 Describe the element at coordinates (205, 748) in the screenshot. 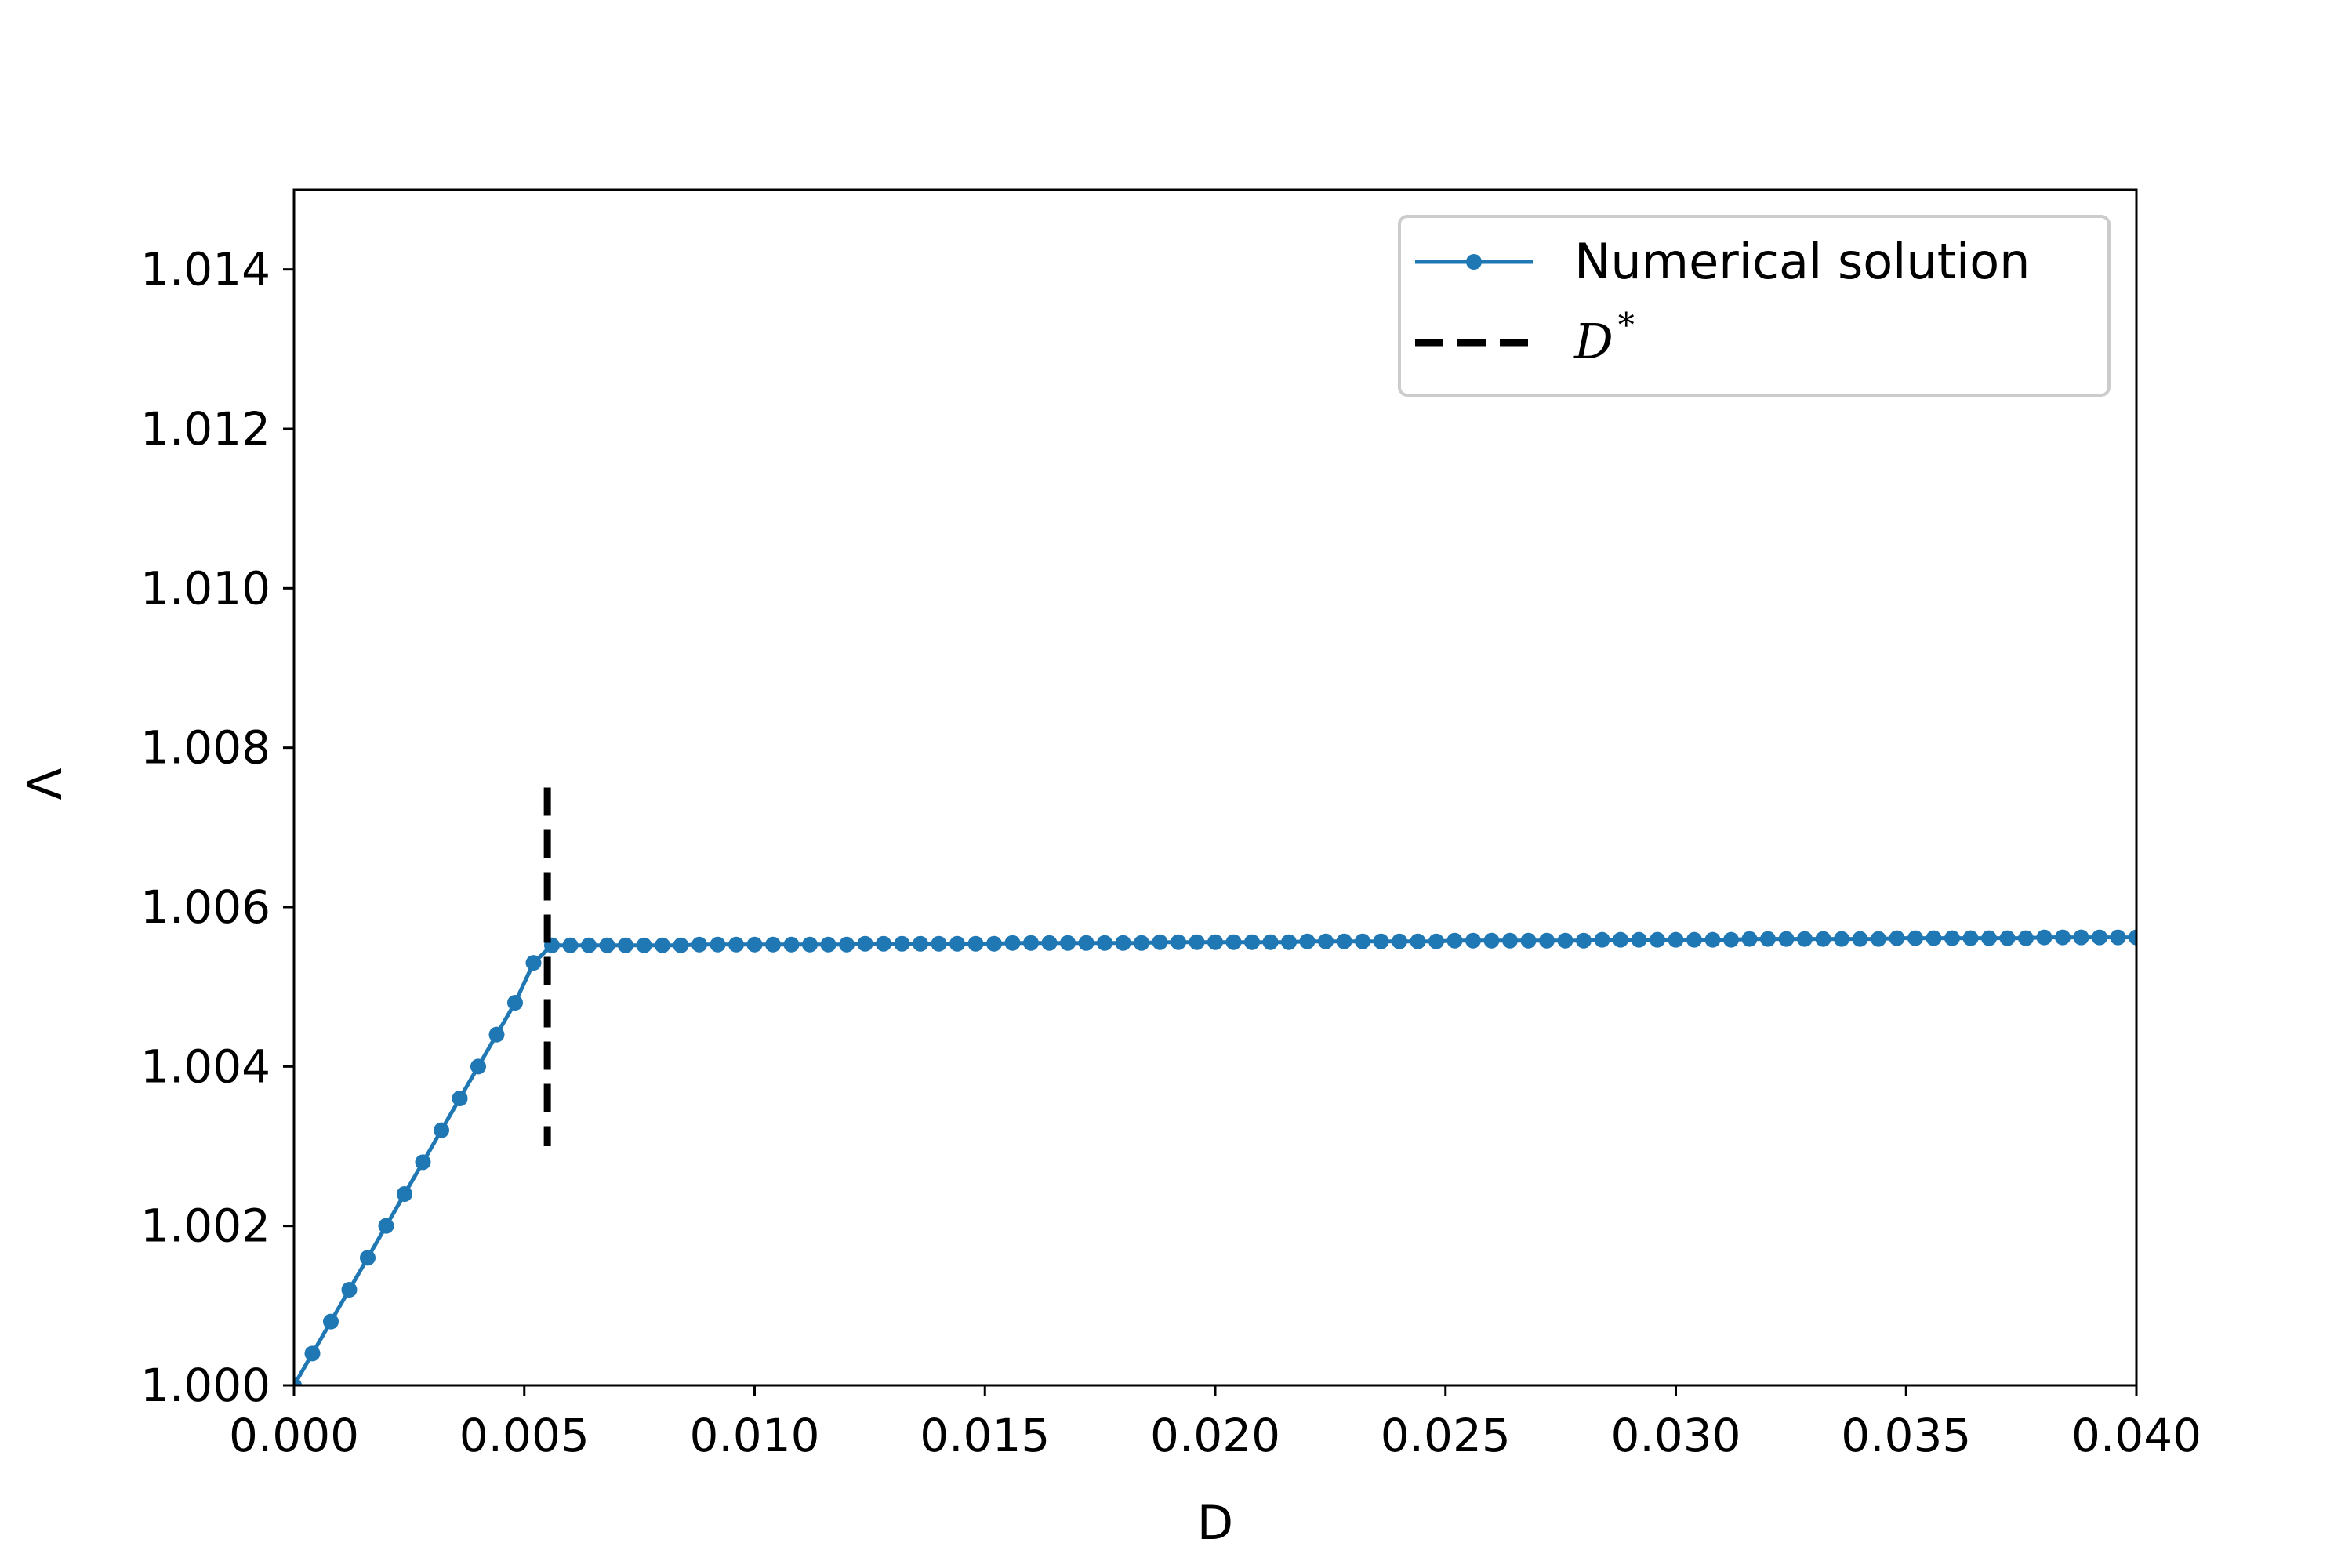

I see `y-tick-label: 1.008` at that location.